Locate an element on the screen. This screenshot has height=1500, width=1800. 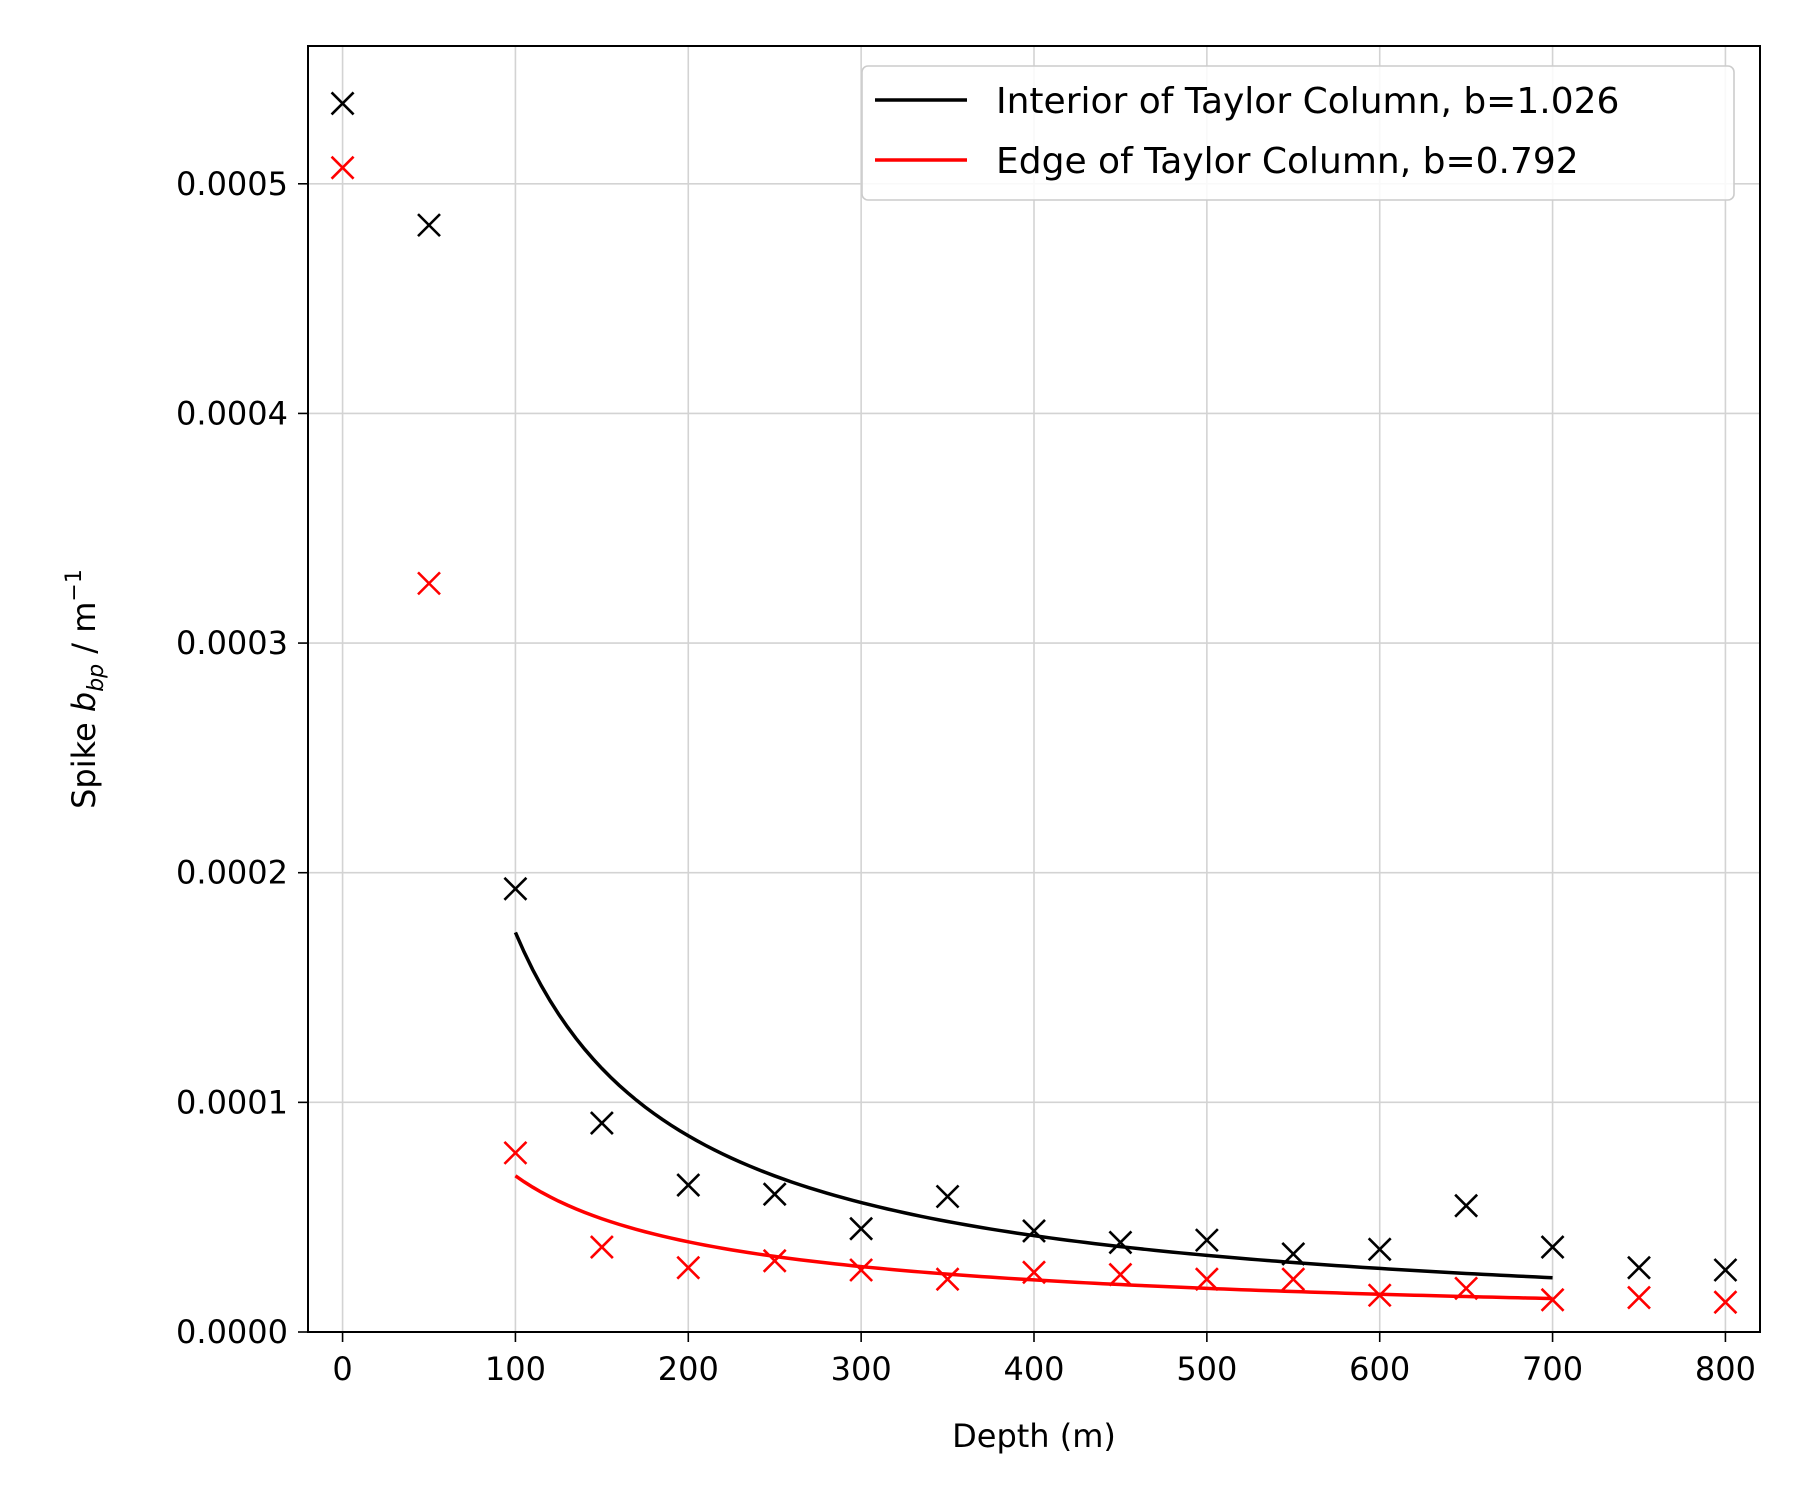
legend-label-edge: Edge of Taylor Column, b=0.792 is located at coordinates (1287, 161).